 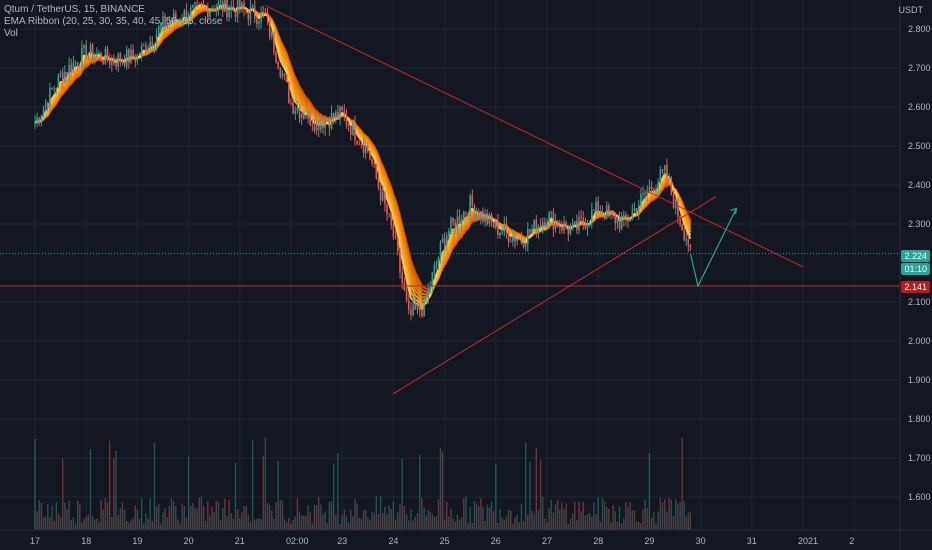 What do you see at coordinates (11, 33) in the screenshot?
I see `volume-label: Vol` at bounding box center [11, 33].